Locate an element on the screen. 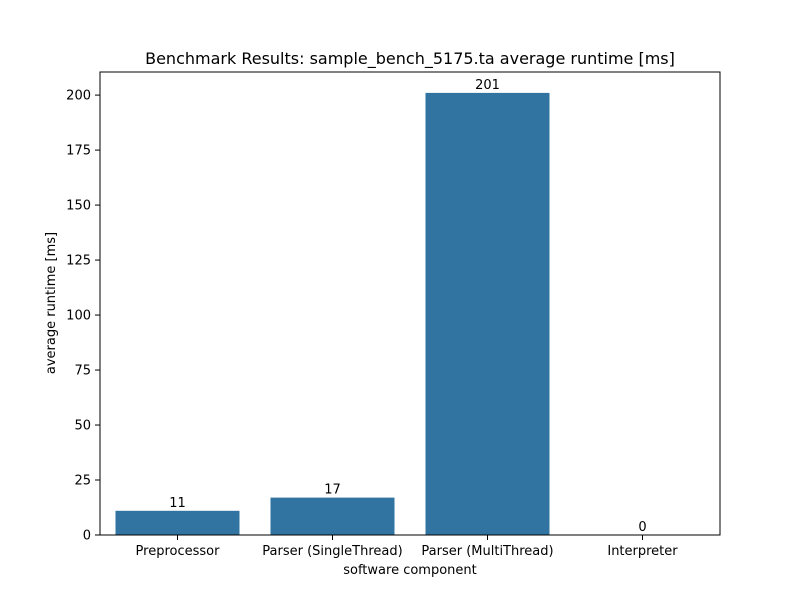 Image resolution: width=800 pixels, height=604 pixels. y-tick-label: 0 is located at coordinates (87, 536).